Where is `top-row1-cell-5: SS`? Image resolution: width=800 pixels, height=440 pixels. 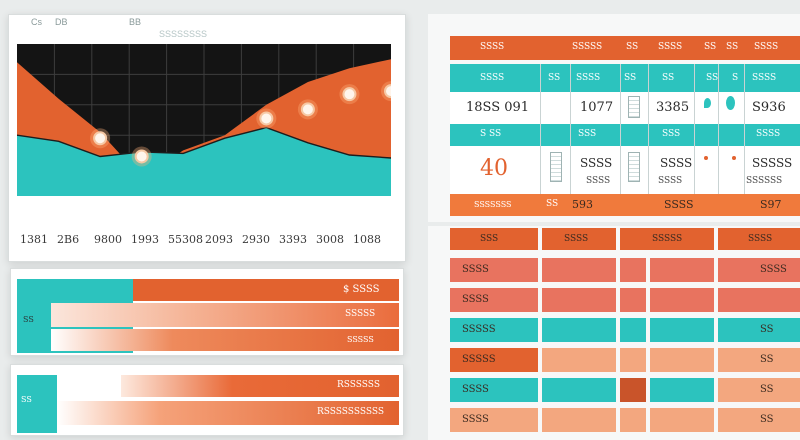 top-row1-cell-5: SS is located at coordinates (668, 78).